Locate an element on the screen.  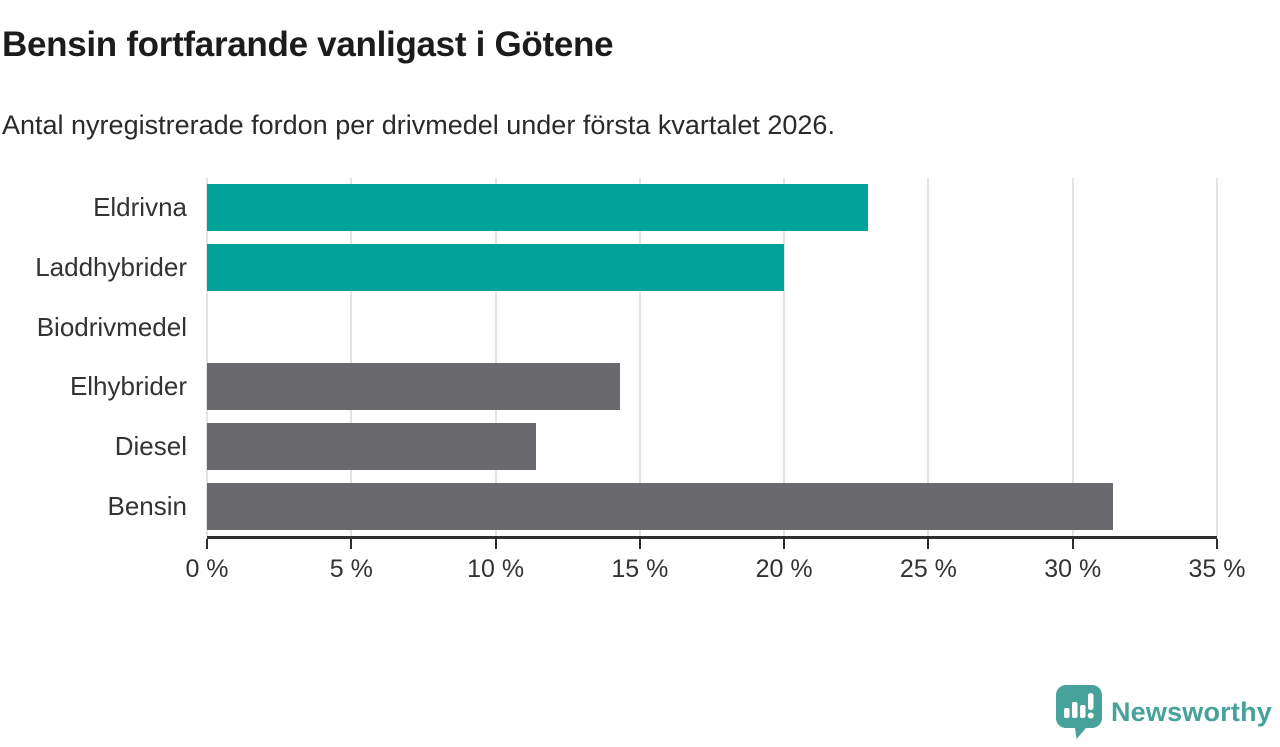
tick-label: 10 % is located at coordinates (496, 569).